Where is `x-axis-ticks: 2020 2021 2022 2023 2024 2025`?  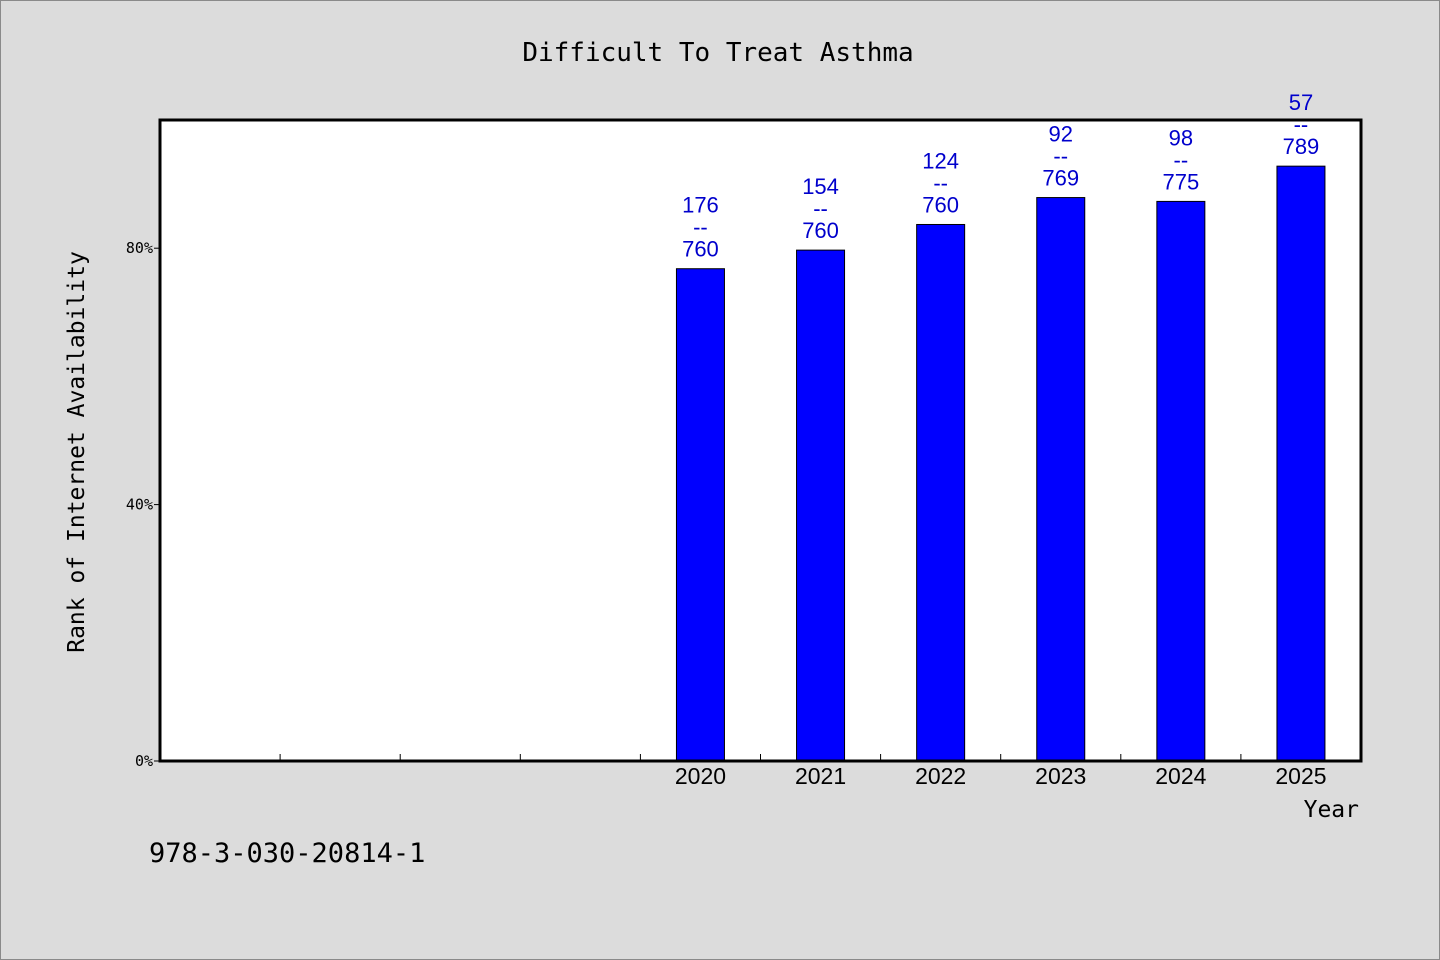
x-axis-ticks: 2020 2021 2022 2023 2024 2025 is located at coordinates (803, 771).